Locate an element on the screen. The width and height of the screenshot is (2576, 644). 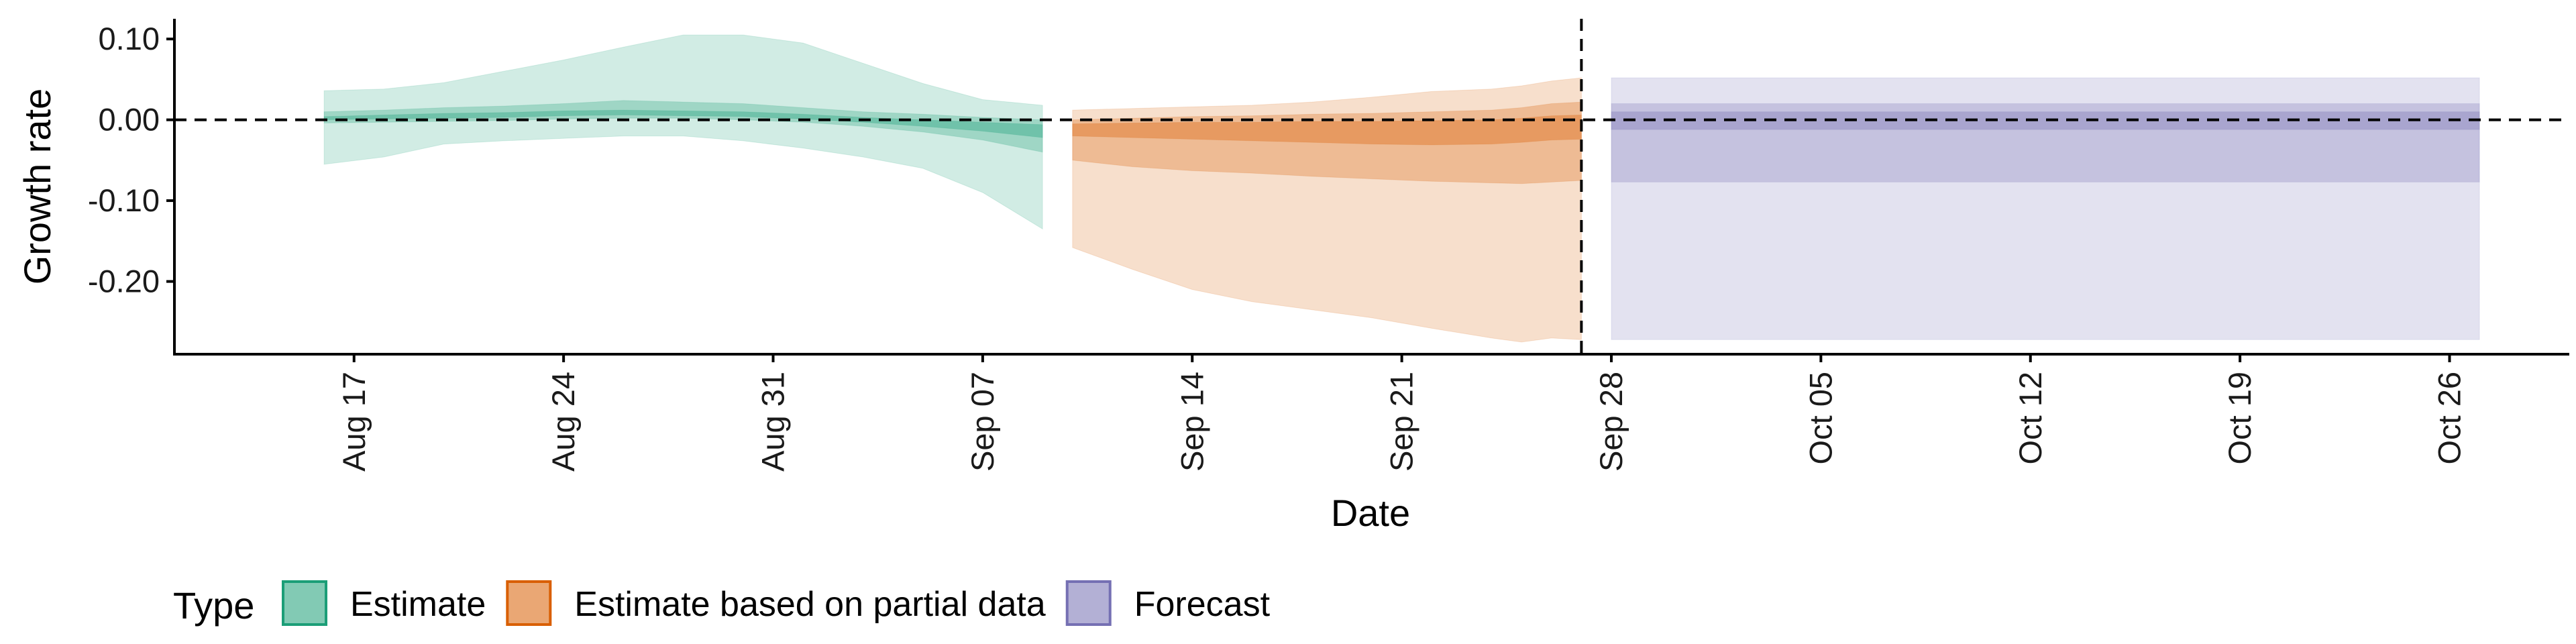
x-tick-label: Aug 31 is located at coordinates (773, 422).